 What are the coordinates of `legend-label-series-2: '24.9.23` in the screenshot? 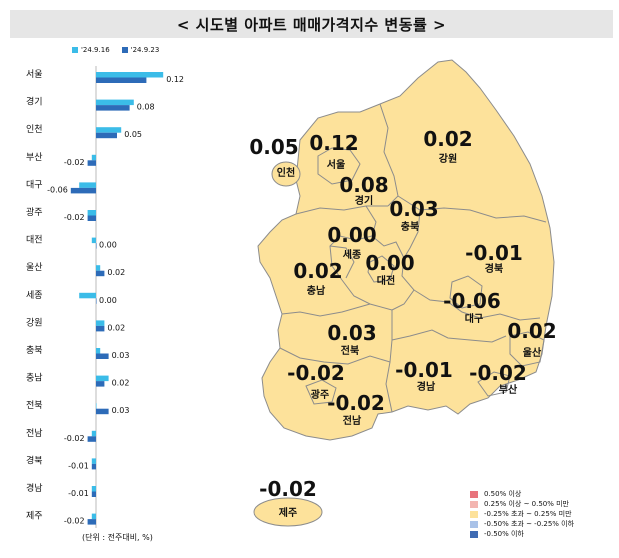 It's located at (145, 50).